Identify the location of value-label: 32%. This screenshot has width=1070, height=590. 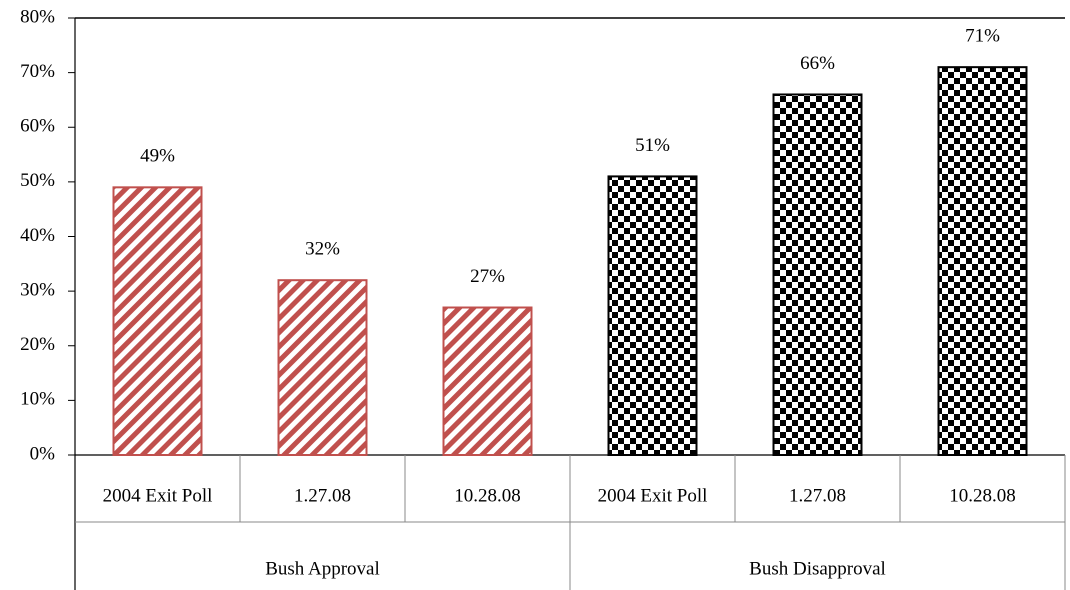
(322, 249).